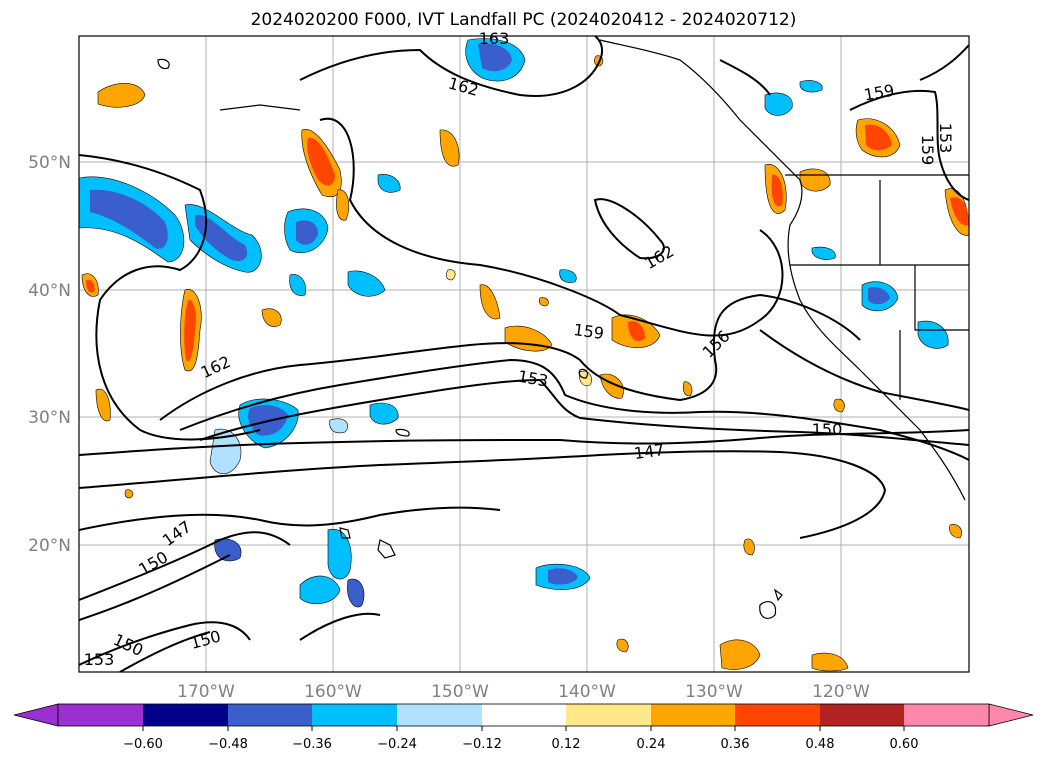 This screenshot has height=765, width=1047. I want to click on contour-label: 150, so click(827, 429).